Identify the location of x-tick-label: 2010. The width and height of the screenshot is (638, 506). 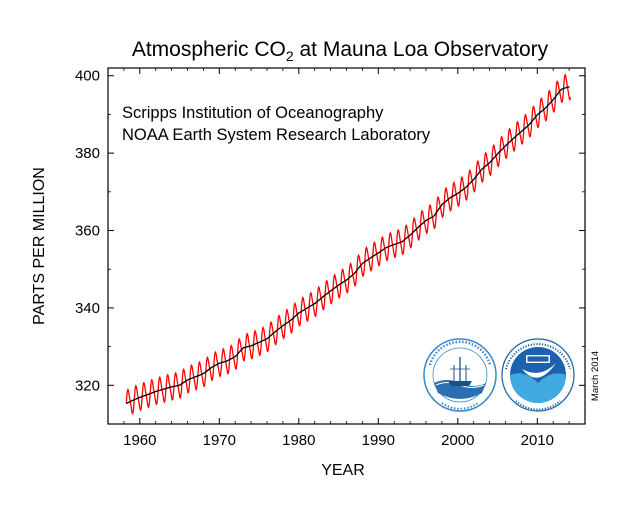
(537, 440).